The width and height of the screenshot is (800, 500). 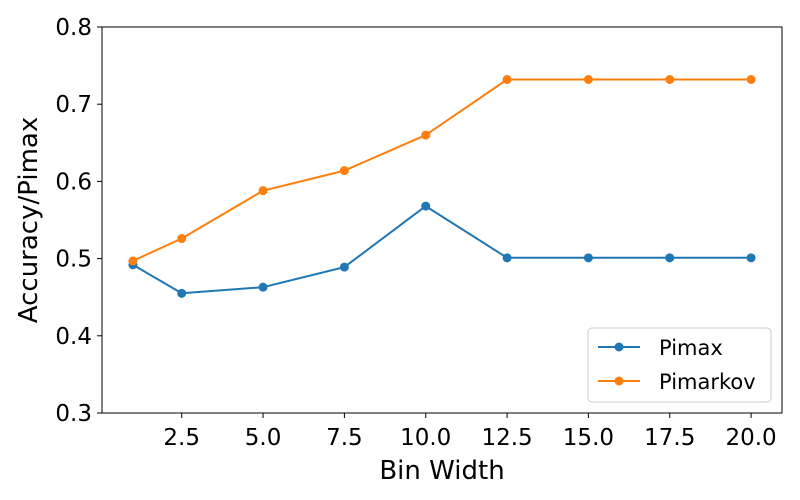 What do you see at coordinates (73, 182) in the screenshot?
I see `y-tick-label: 0.6` at bounding box center [73, 182].